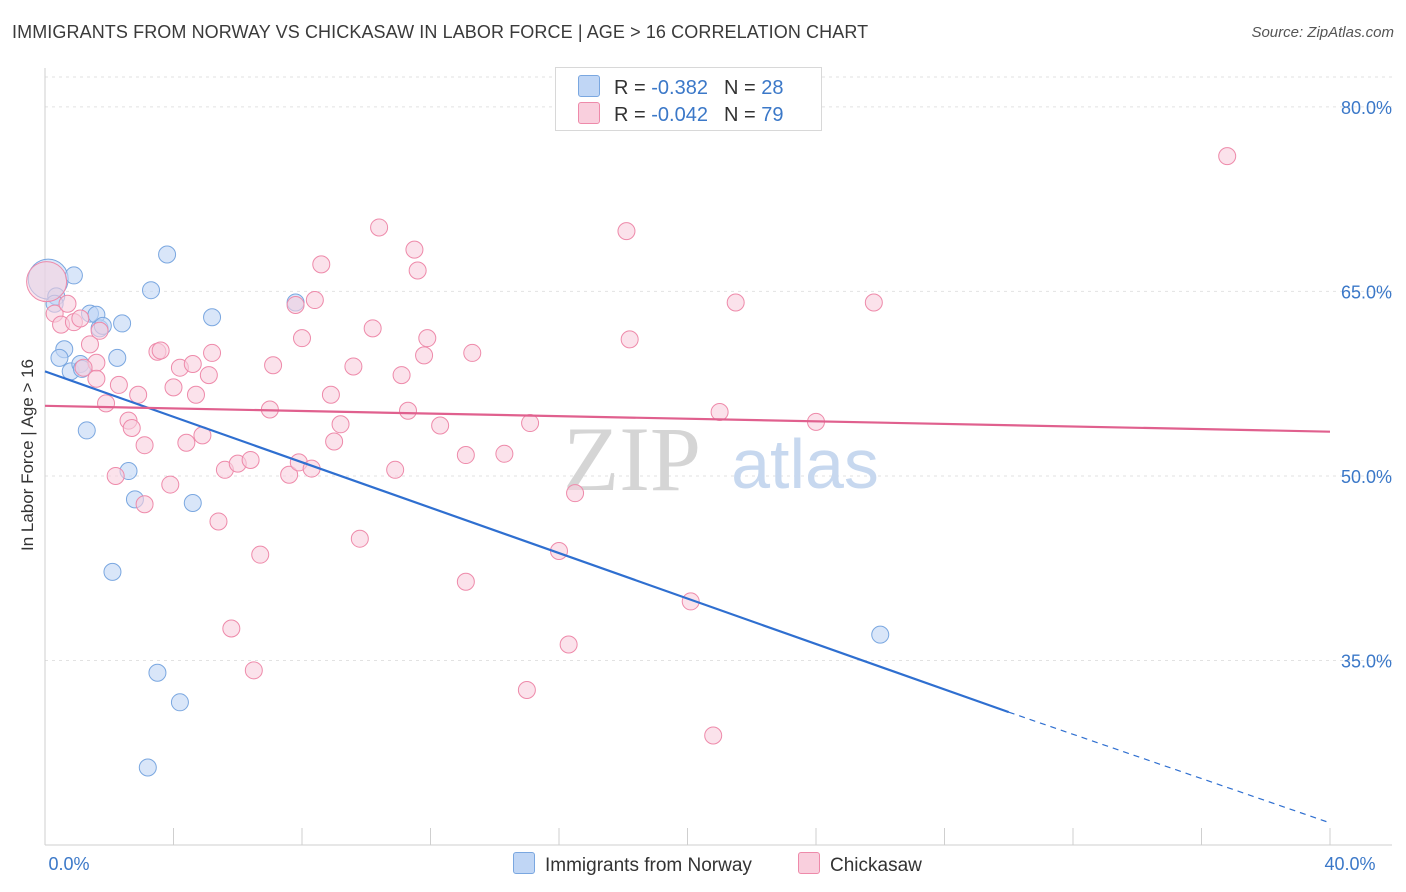  I want to click on norway-swatch, so click(589, 86).